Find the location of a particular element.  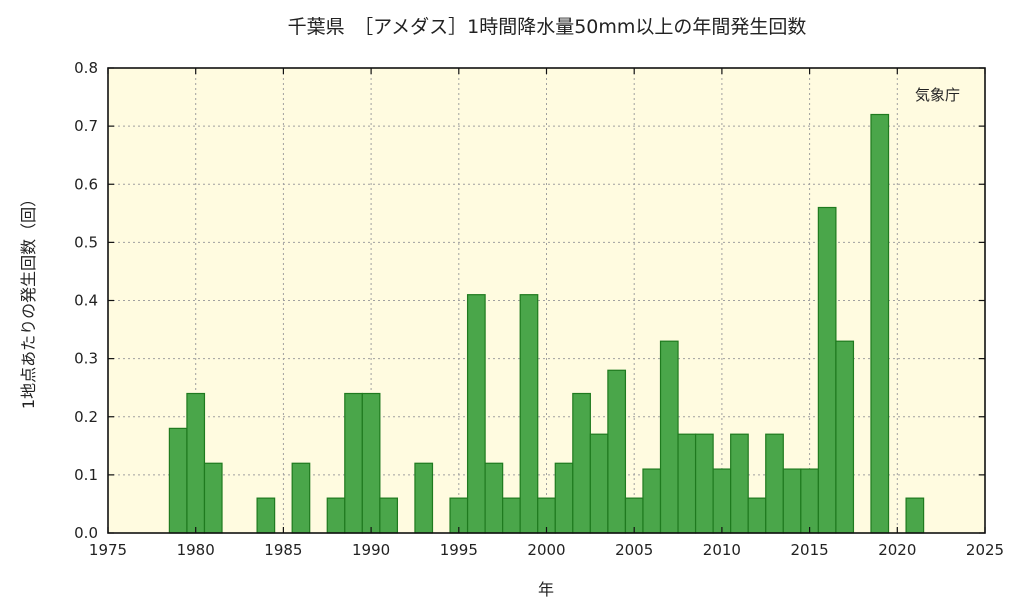

x-tick-label: 2000 is located at coordinates (546, 550).